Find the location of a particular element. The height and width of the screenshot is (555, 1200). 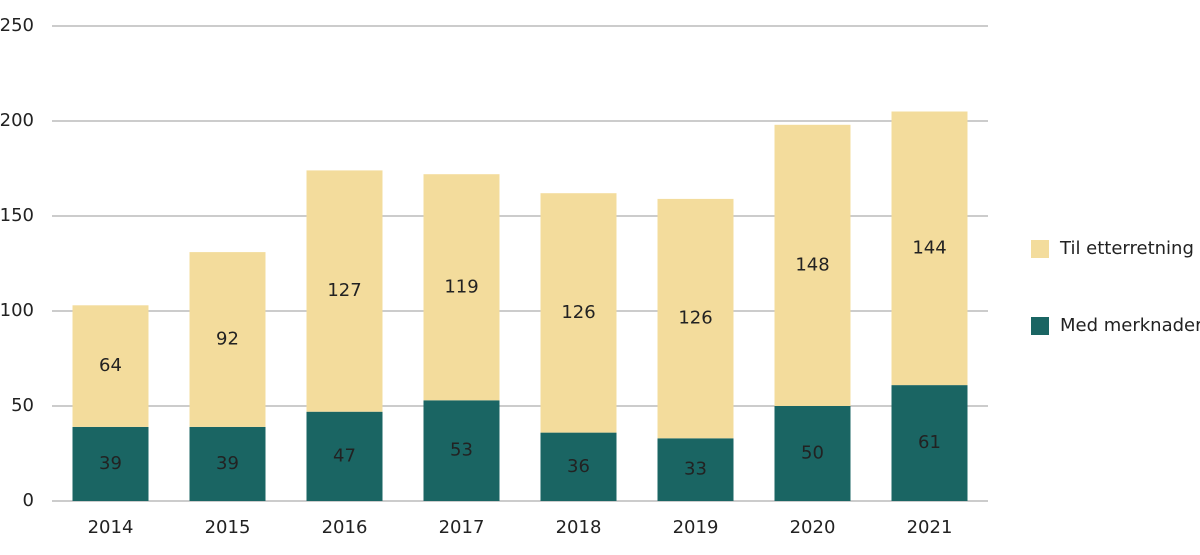

x-tick-label: 2015 is located at coordinates (228, 527).